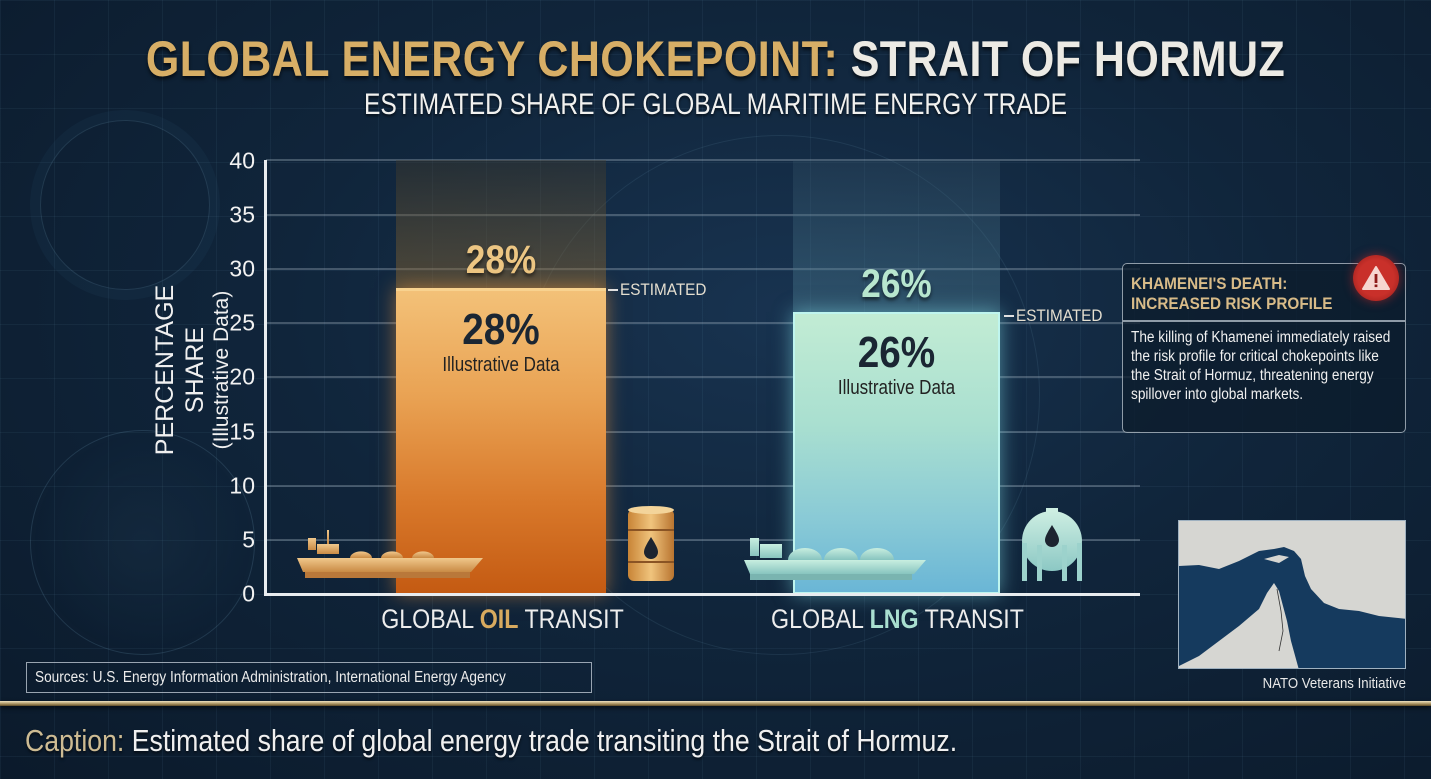 The height and width of the screenshot is (779, 1431). What do you see at coordinates (492, 59) in the screenshot?
I see `title-part-gold: GLOBAL ENERGY CHOKEPOINT:` at bounding box center [492, 59].